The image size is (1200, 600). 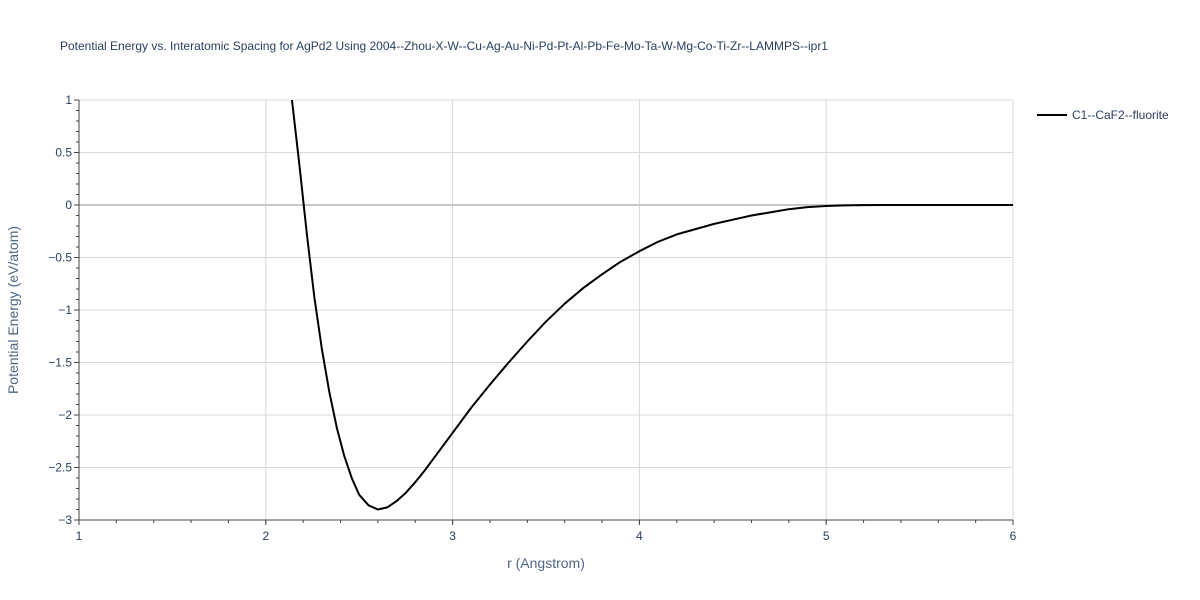 I want to click on y-tick-label: −3, so click(x=65, y=520).